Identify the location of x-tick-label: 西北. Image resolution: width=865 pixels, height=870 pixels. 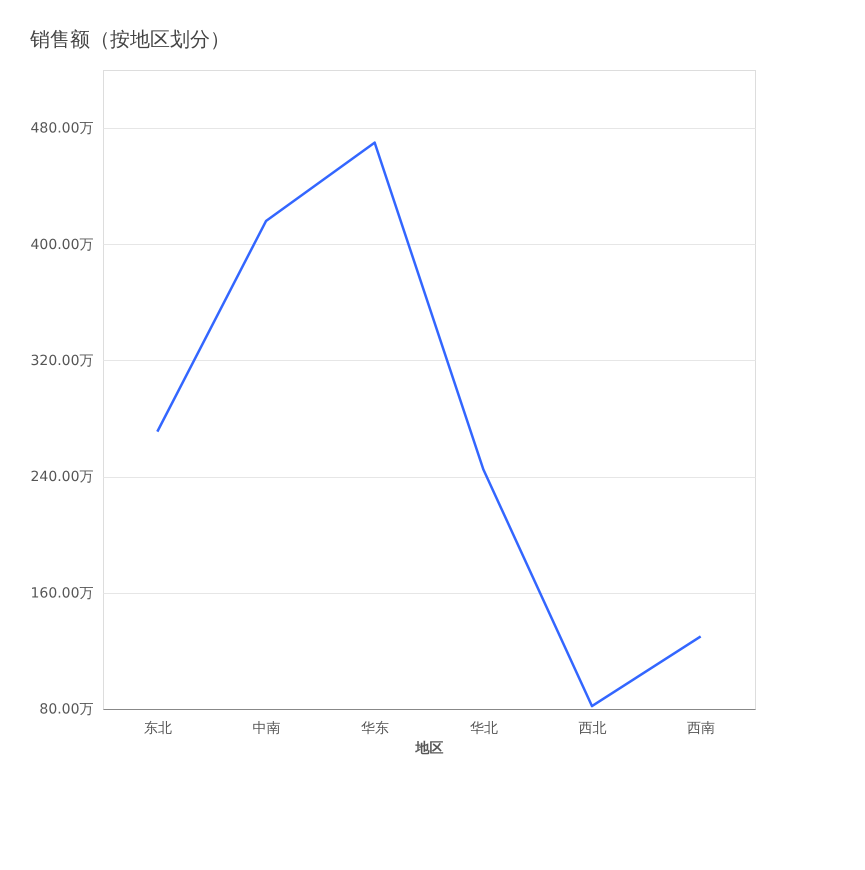
(592, 728).